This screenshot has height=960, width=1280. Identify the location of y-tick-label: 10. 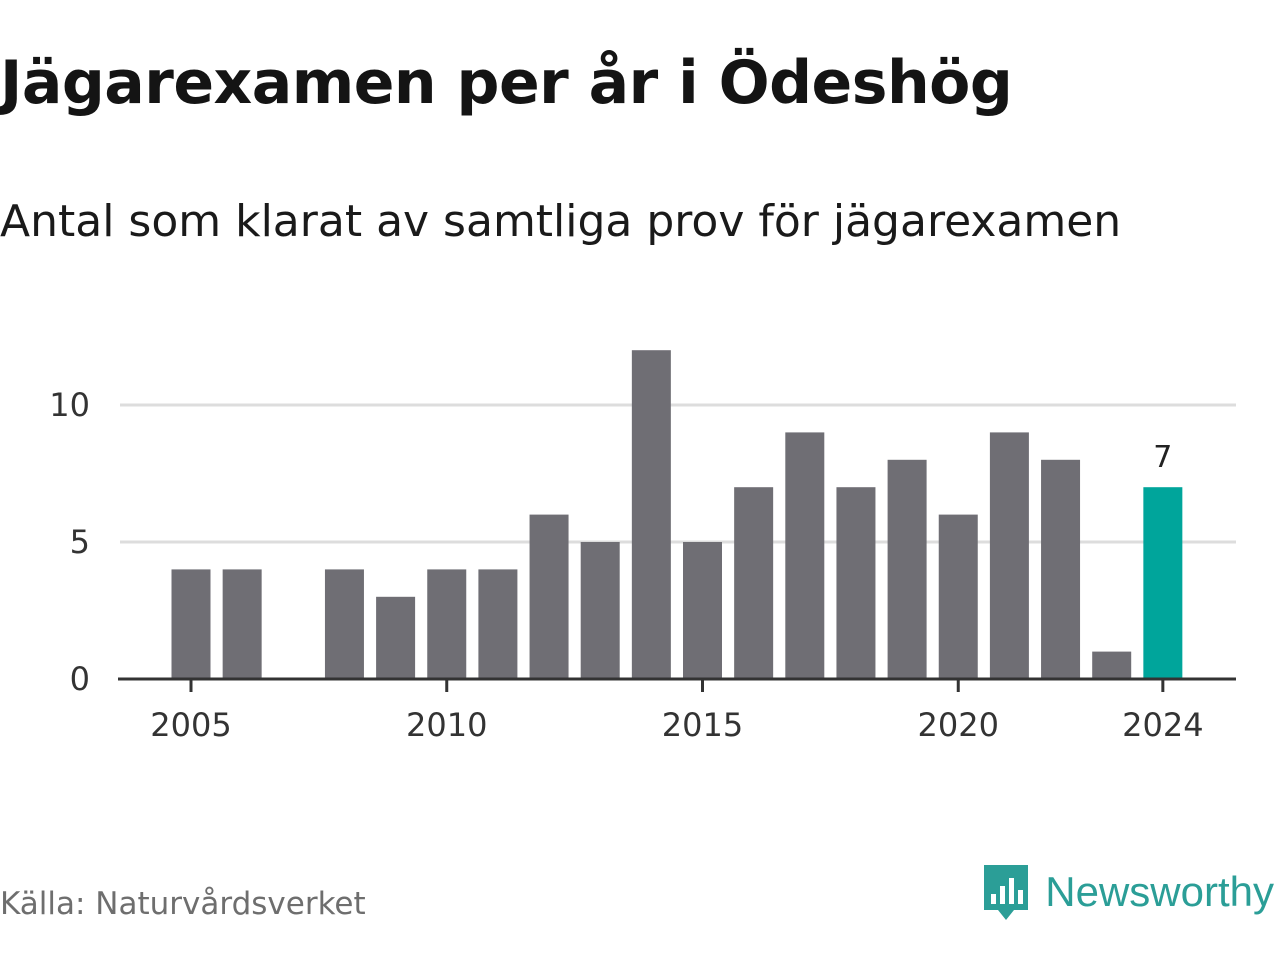
(69, 405).